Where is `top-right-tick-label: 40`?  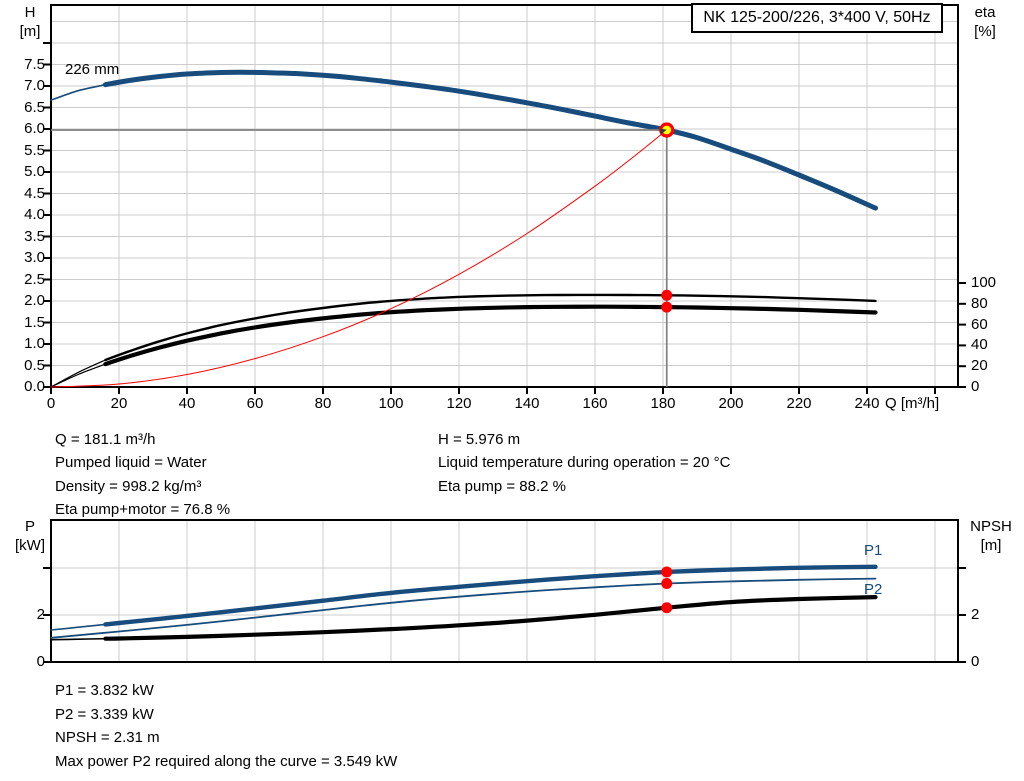 top-right-tick-label: 40 is located at coordinates (979, 345).